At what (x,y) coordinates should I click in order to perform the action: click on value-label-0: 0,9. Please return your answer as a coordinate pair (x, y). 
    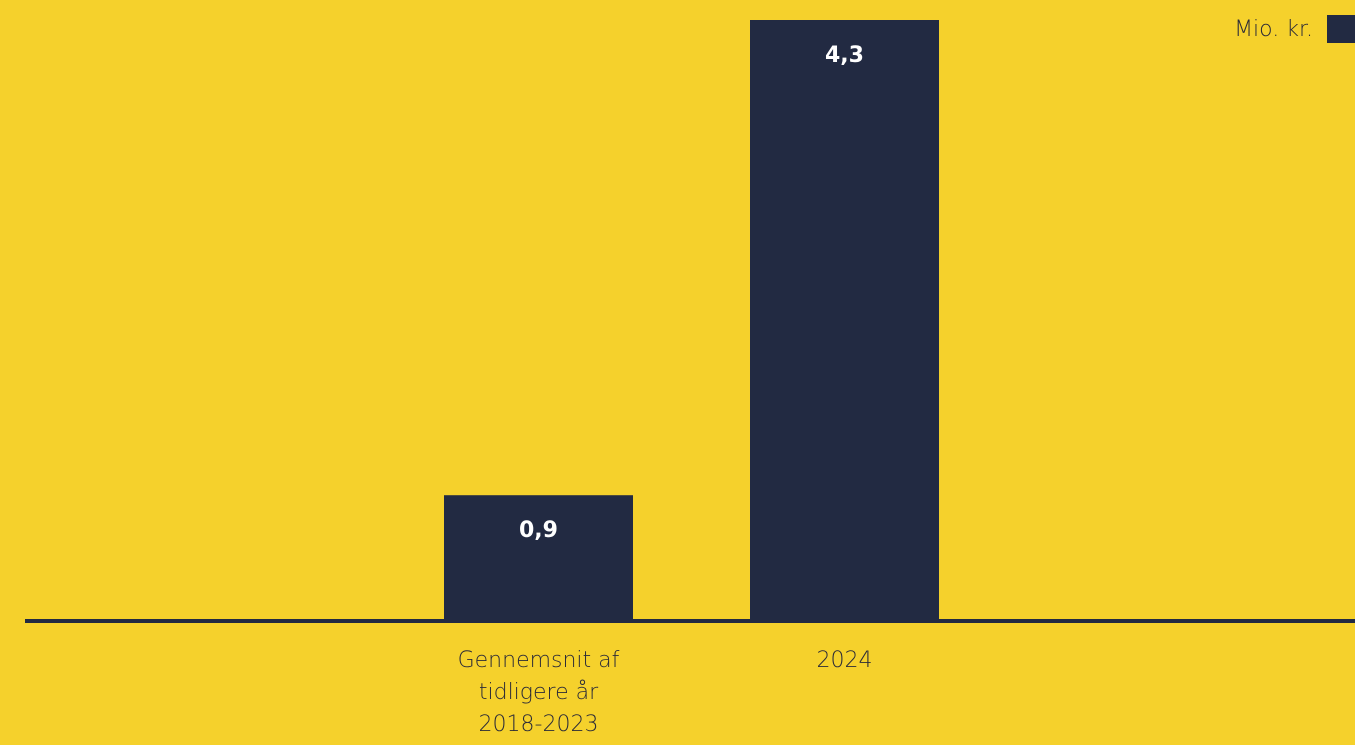
    Looking at the image, I should click on (538, 530).